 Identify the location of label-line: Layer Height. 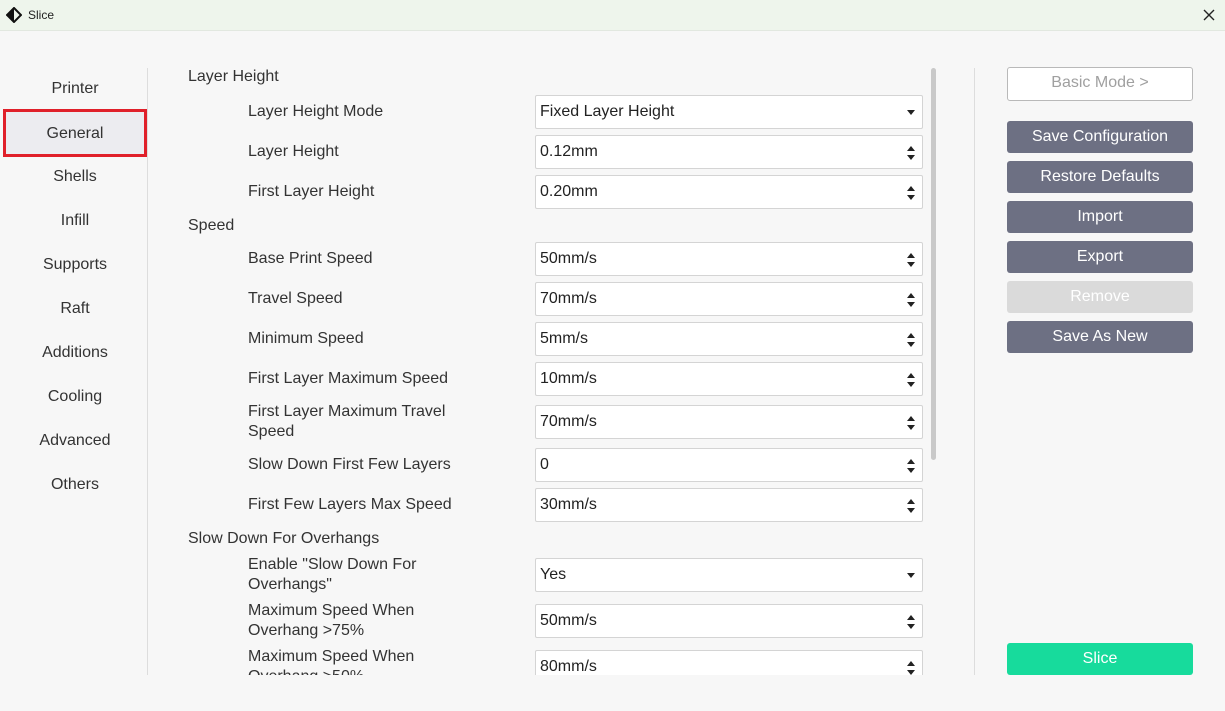
(293, 151).